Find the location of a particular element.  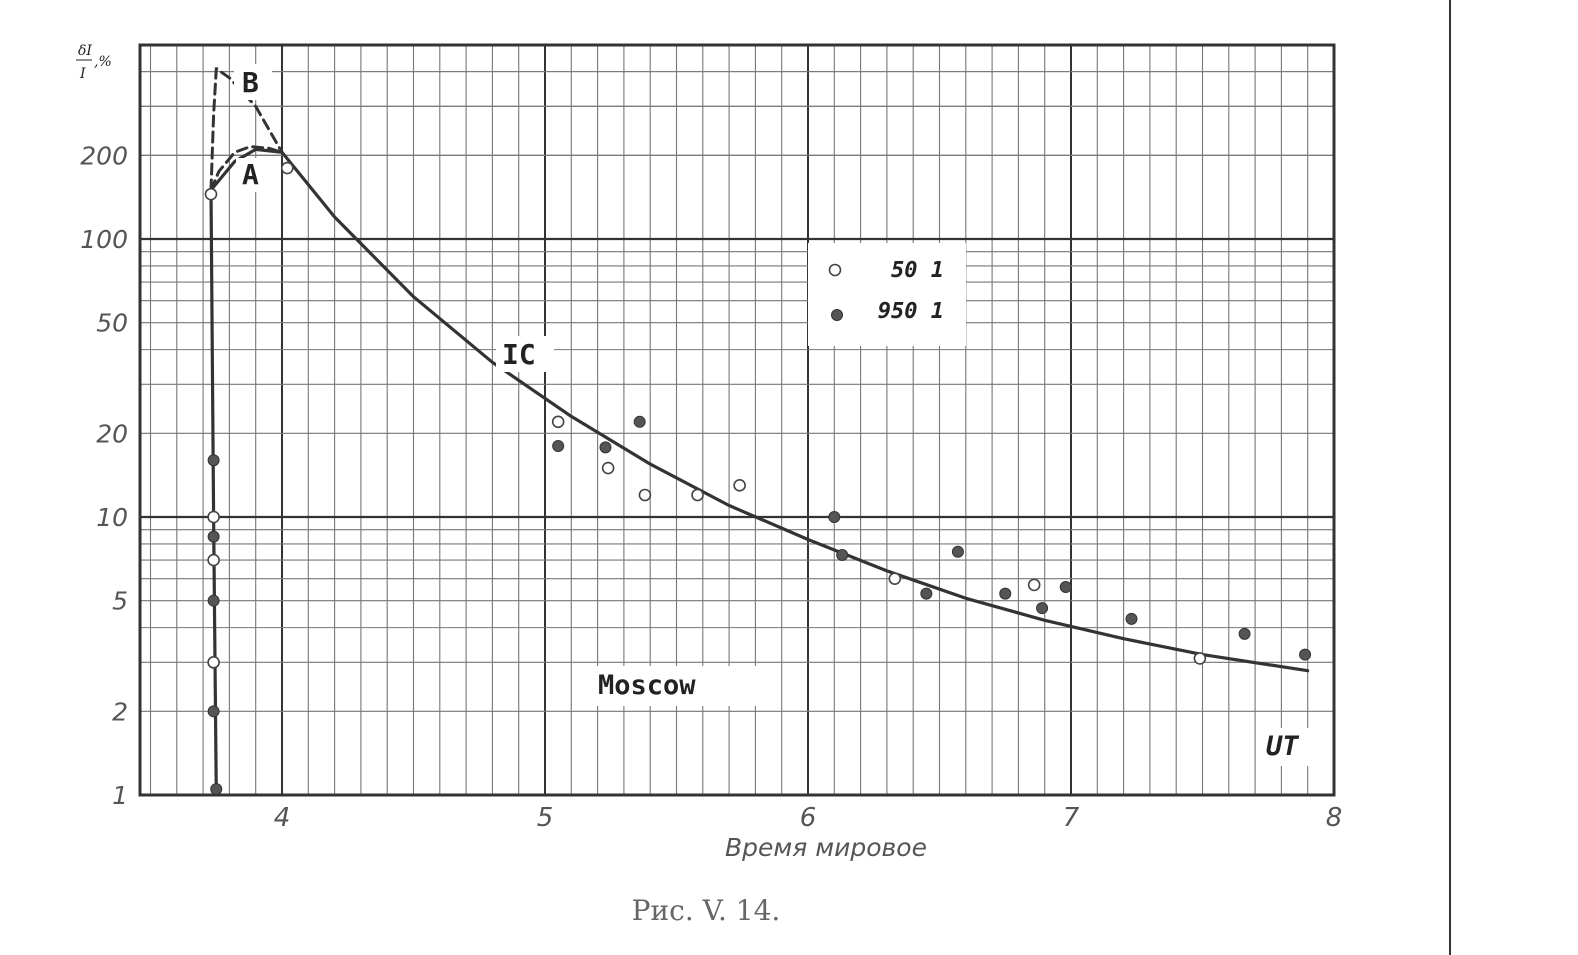

legend-label-open: 50 1 is located at coordinates (917, 270).